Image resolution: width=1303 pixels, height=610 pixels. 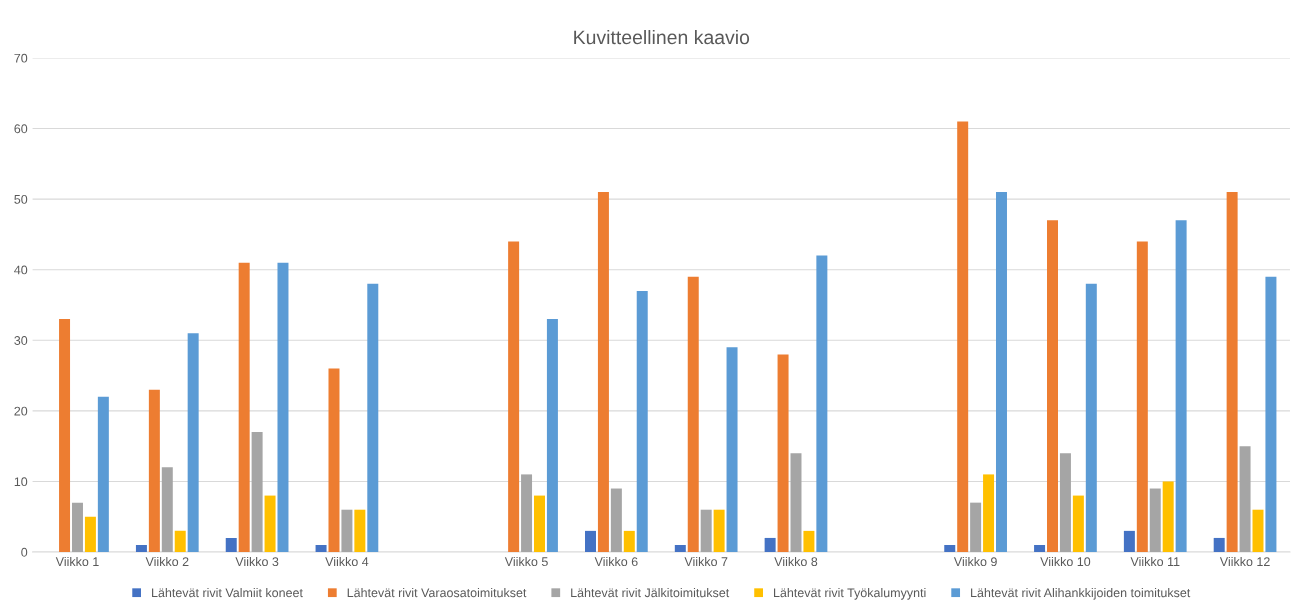 What do you see at coordinates (1081, 594) in the screenshot?
I see `legend-label: Lähtevät rivit Alihankkijoiden toimitukset` at bounding box center [1081, 594].